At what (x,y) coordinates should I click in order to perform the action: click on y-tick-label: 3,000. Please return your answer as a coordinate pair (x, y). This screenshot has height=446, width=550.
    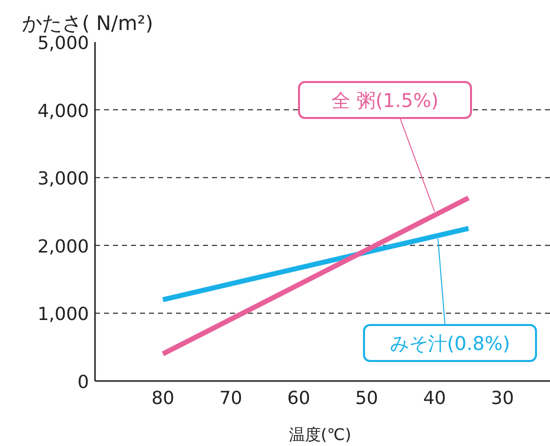
    Looking at the image, I should click on (63, 179).